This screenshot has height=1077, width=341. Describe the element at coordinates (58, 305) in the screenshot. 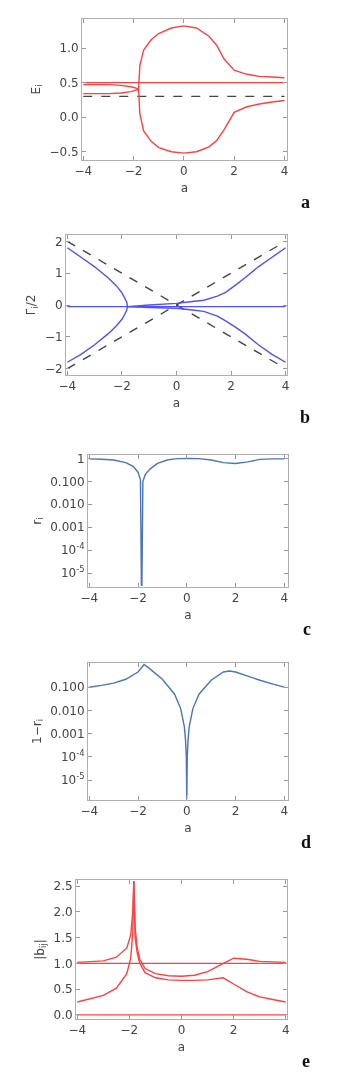

I see `y-tick-label: 0` at that location.